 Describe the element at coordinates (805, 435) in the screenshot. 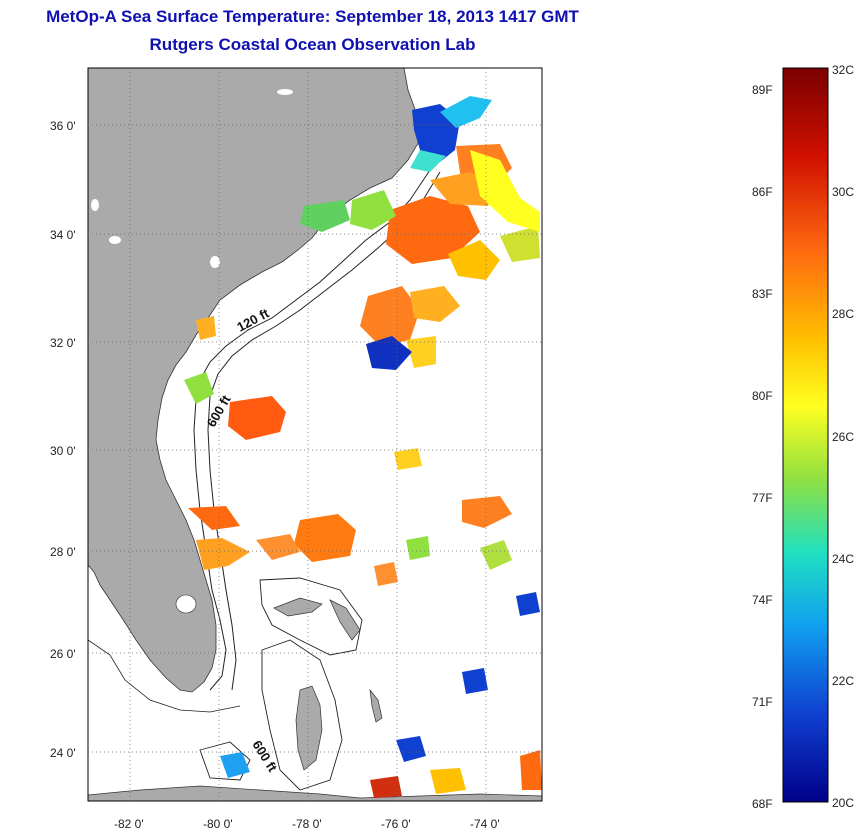

I see `temperature-colorbar` at that location.